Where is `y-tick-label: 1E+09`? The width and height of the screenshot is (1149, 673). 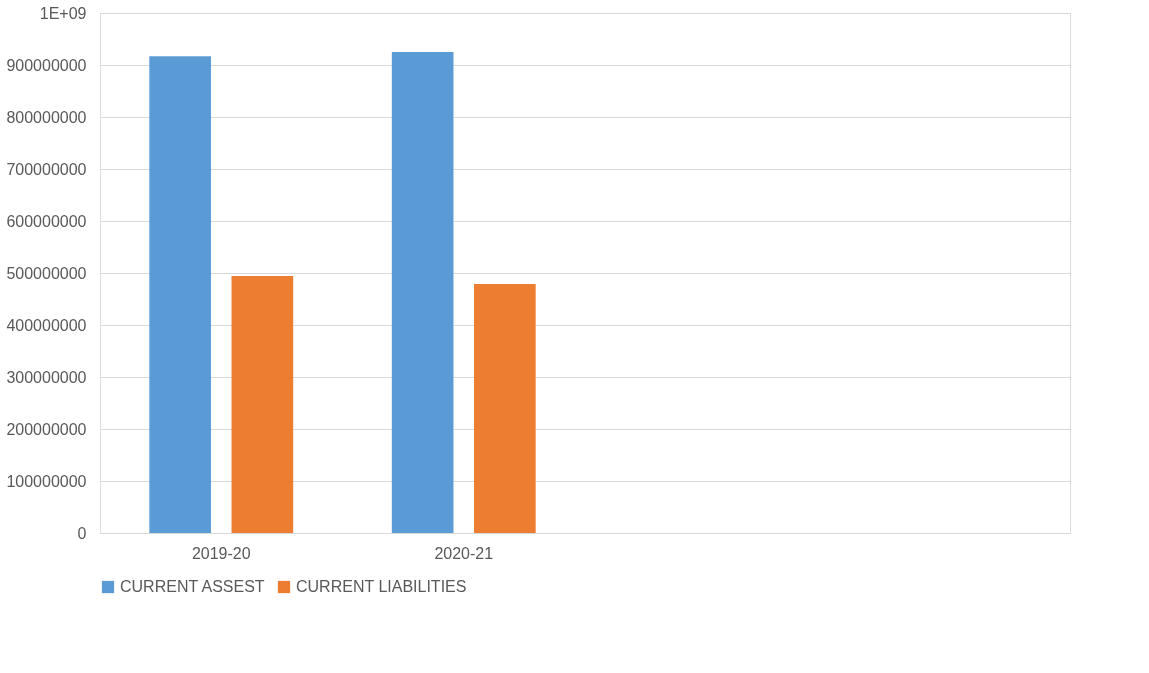 y-tick-label: 1E+09 is located at coordinates (63, 13).